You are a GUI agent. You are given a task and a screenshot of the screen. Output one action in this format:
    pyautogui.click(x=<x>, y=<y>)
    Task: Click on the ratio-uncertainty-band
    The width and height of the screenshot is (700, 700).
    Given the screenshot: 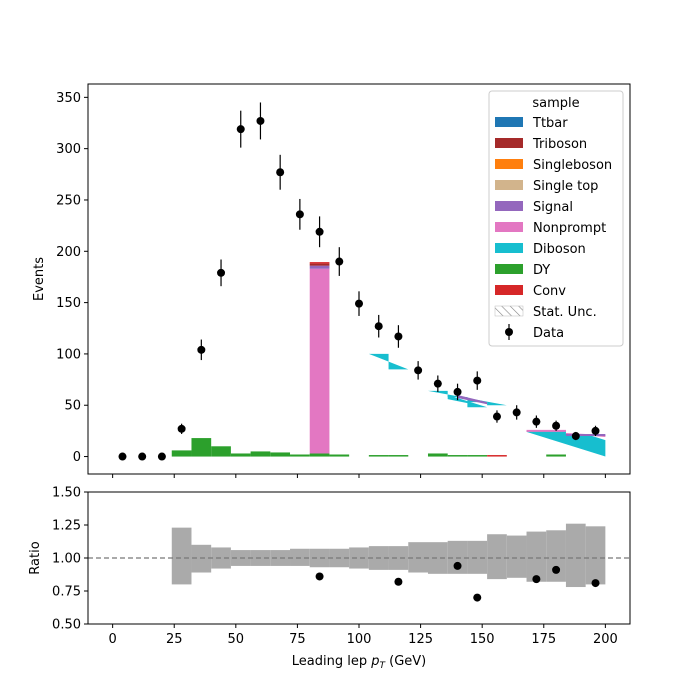 What is the action you would take?
    pyautogui.click(x=388, y=555)
    